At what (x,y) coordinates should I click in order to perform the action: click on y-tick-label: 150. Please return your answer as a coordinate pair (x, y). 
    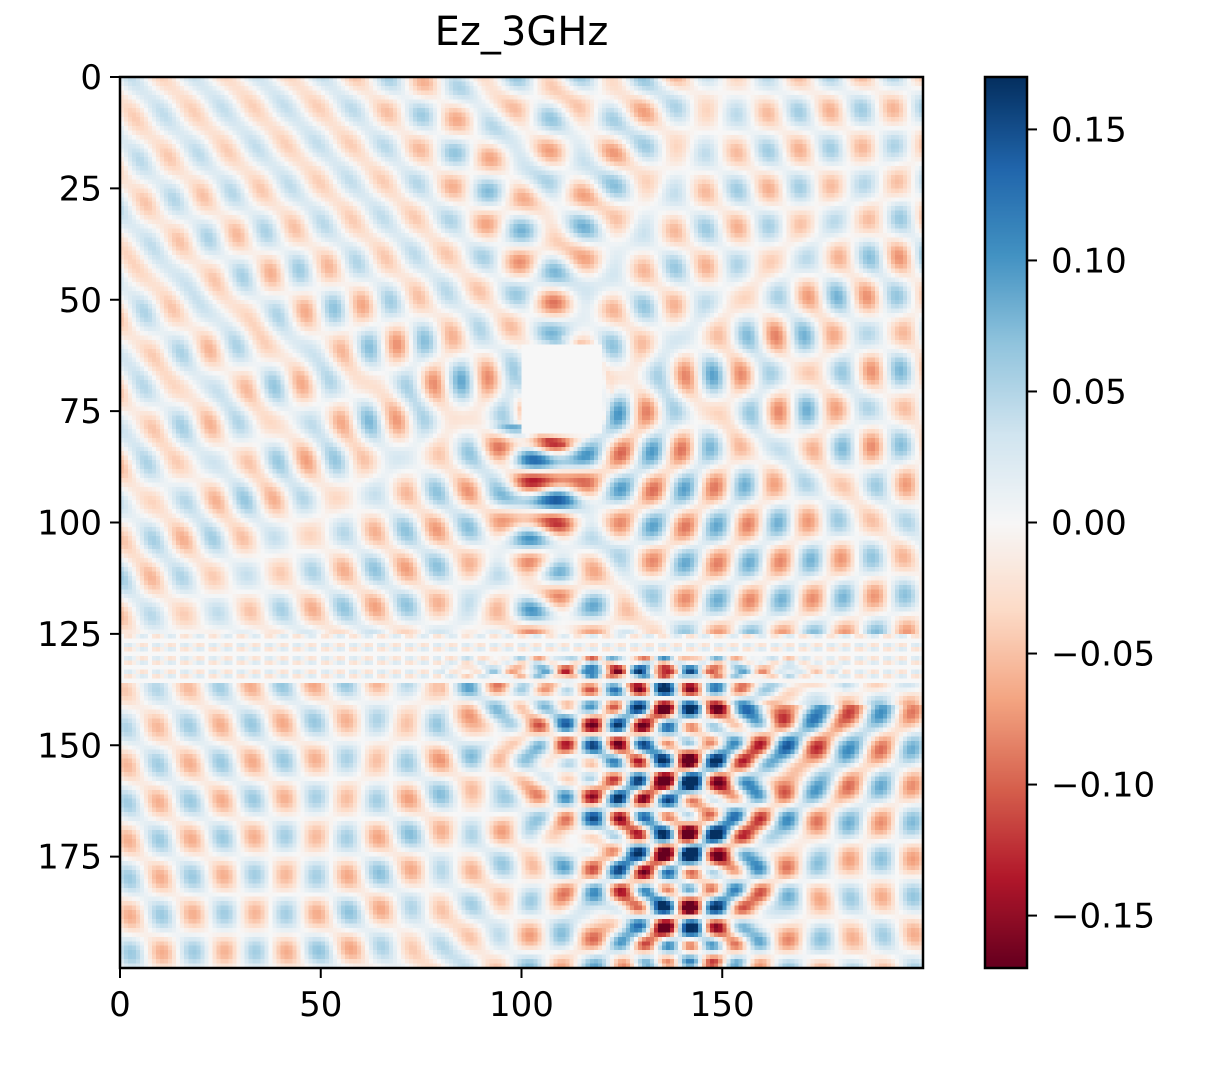
    Looking at the image, I should click on (69, 746).